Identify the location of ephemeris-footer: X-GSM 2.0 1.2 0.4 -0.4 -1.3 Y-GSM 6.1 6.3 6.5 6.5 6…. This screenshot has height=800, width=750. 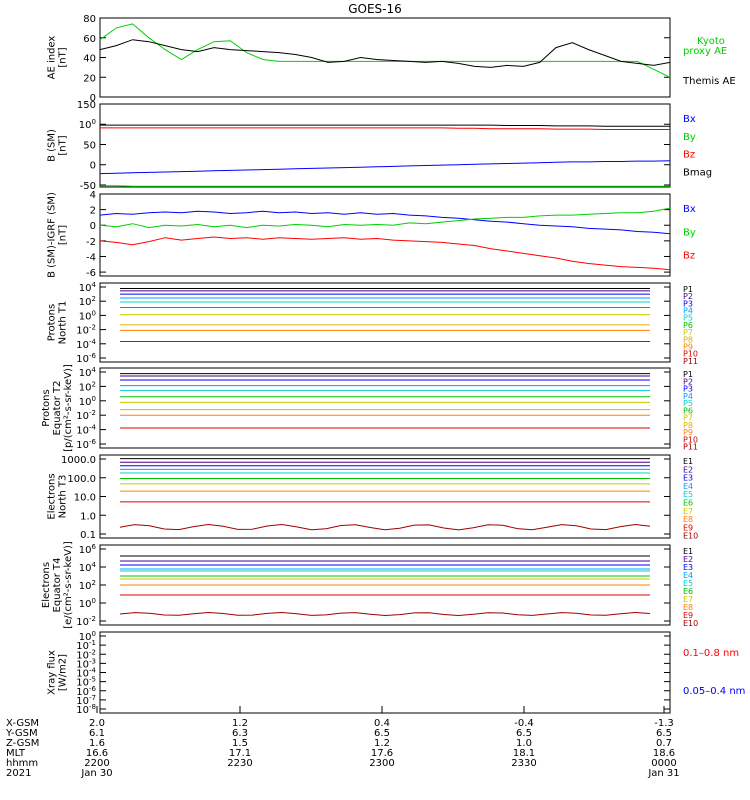
(342, 742).